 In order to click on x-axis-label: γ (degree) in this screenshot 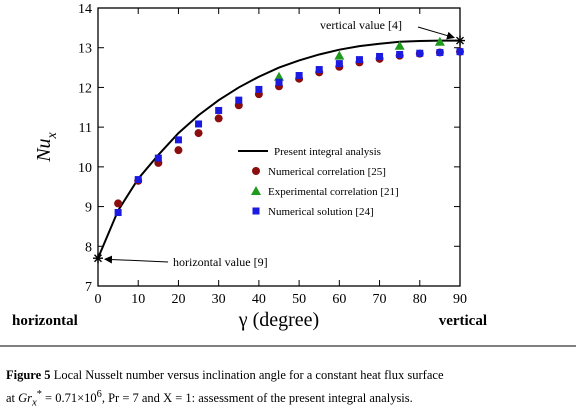, I will do `click(278, 320)`.